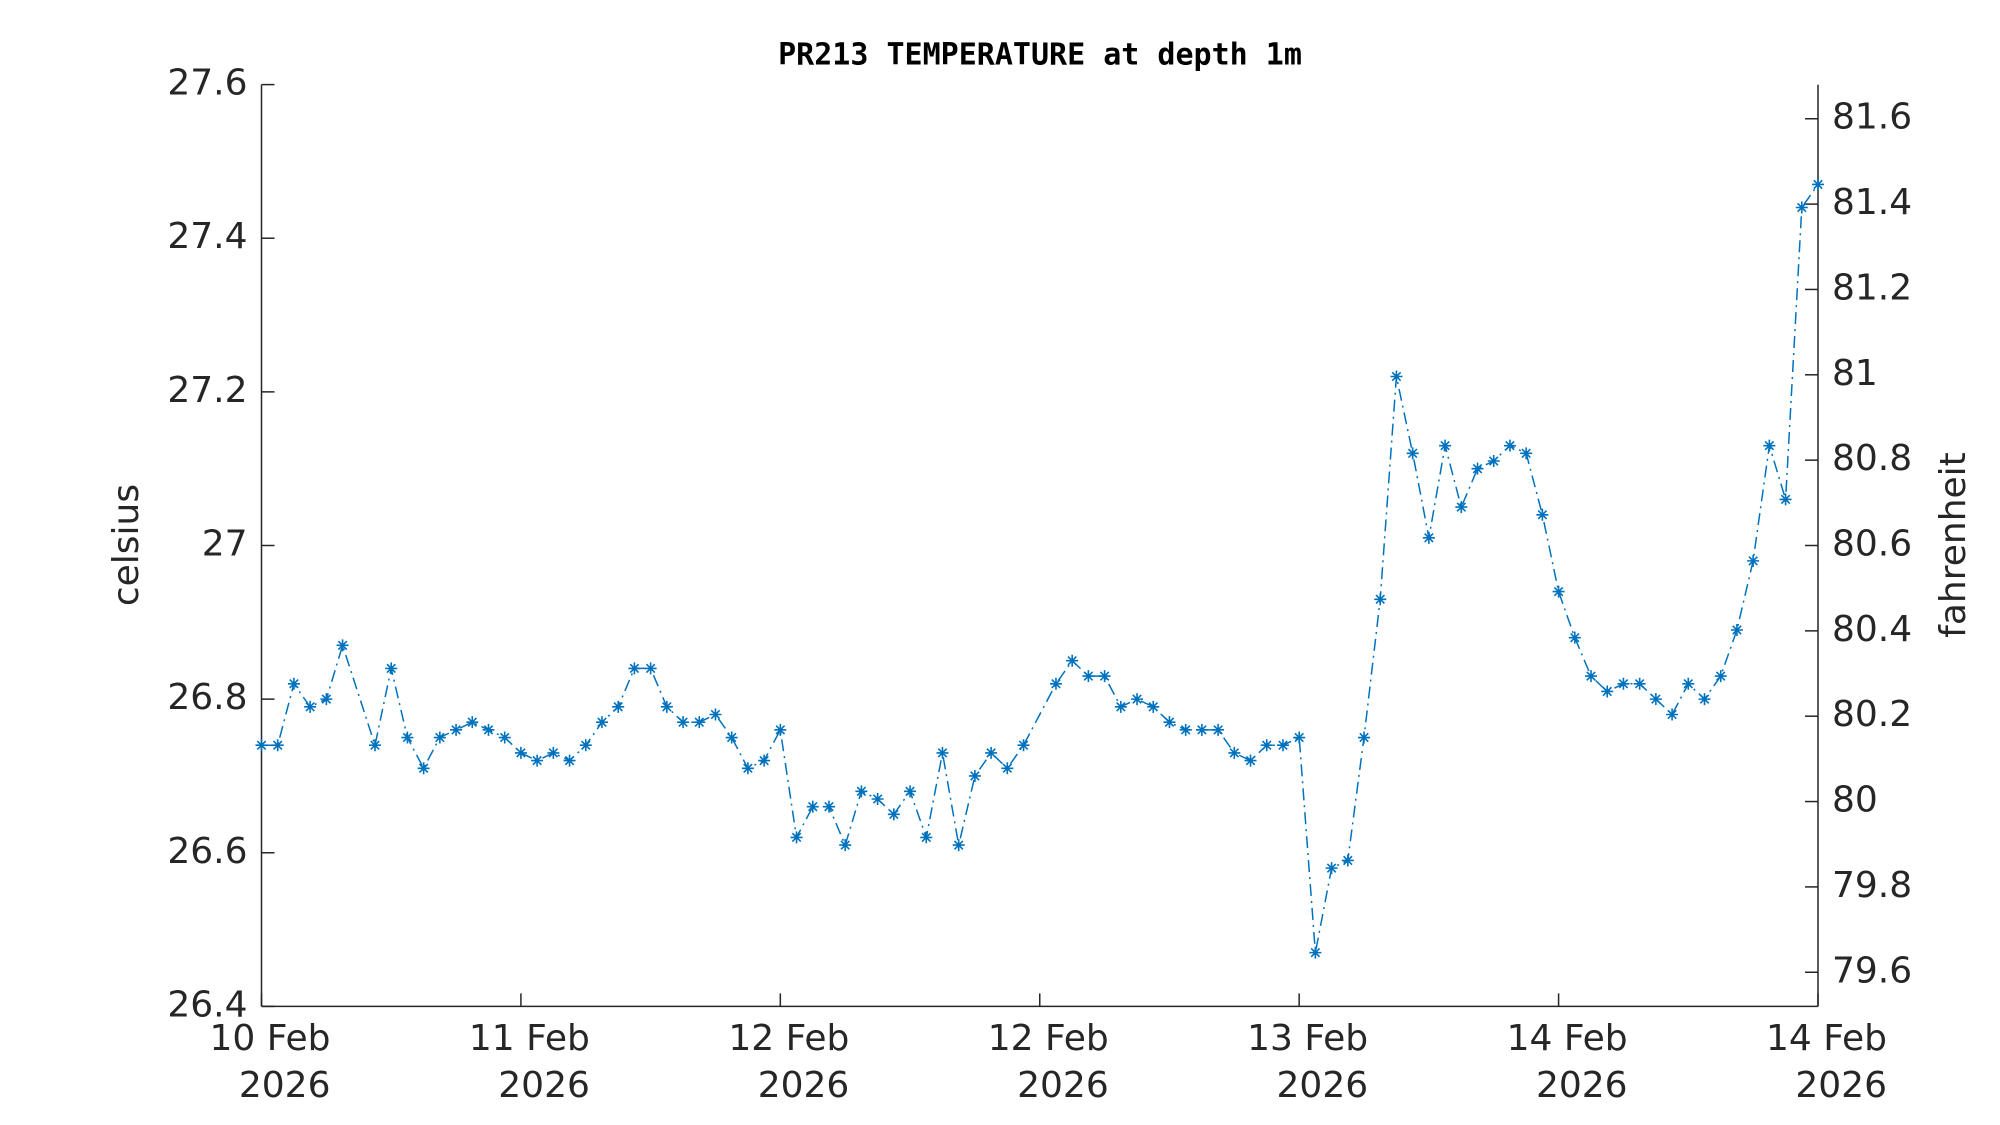  What do you see at coordinates (1872, 714) in the screenshot?
I see `y2-tick-label: 80.2` at bounding box center [1872, 714].